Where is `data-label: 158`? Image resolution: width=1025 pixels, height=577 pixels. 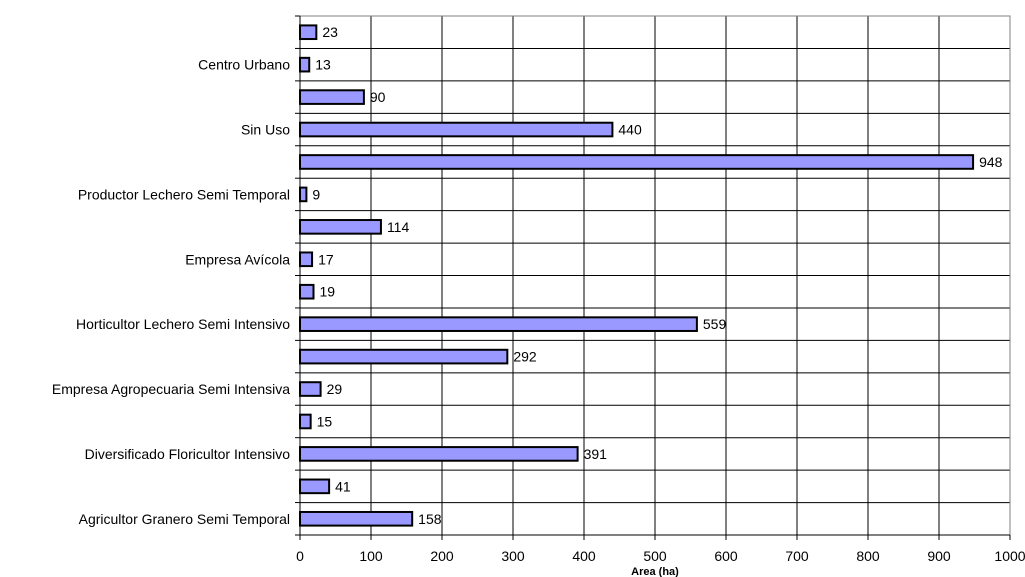
data-label: 158 is located at coordinates (430, 519).